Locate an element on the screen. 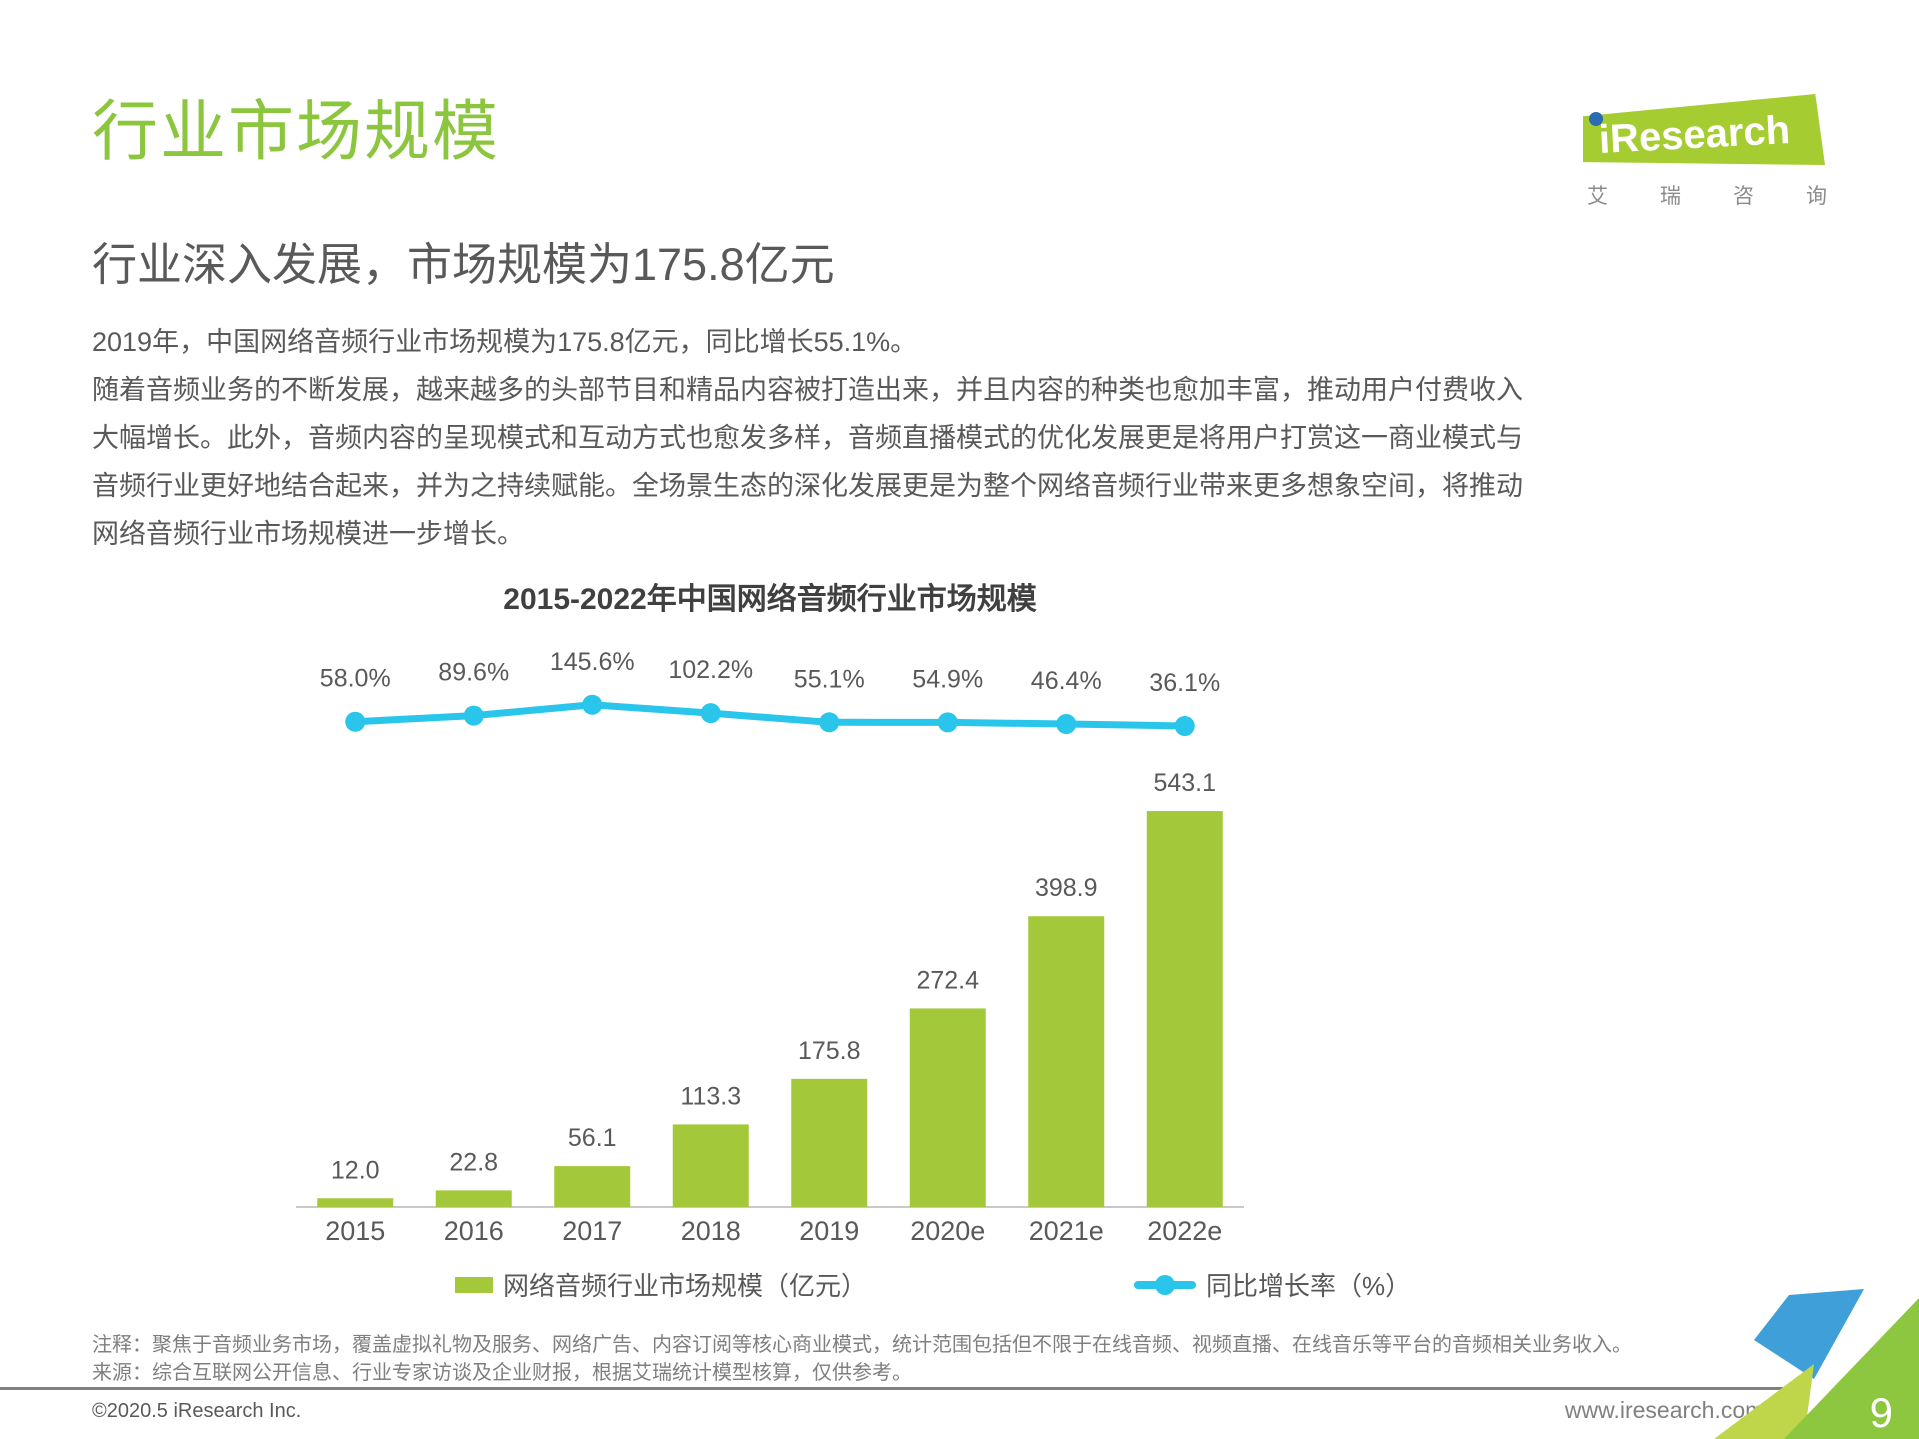 This screenshot has height=1439, width=1919. logo-i-dot-icon is located at coordinates (1596, 119).